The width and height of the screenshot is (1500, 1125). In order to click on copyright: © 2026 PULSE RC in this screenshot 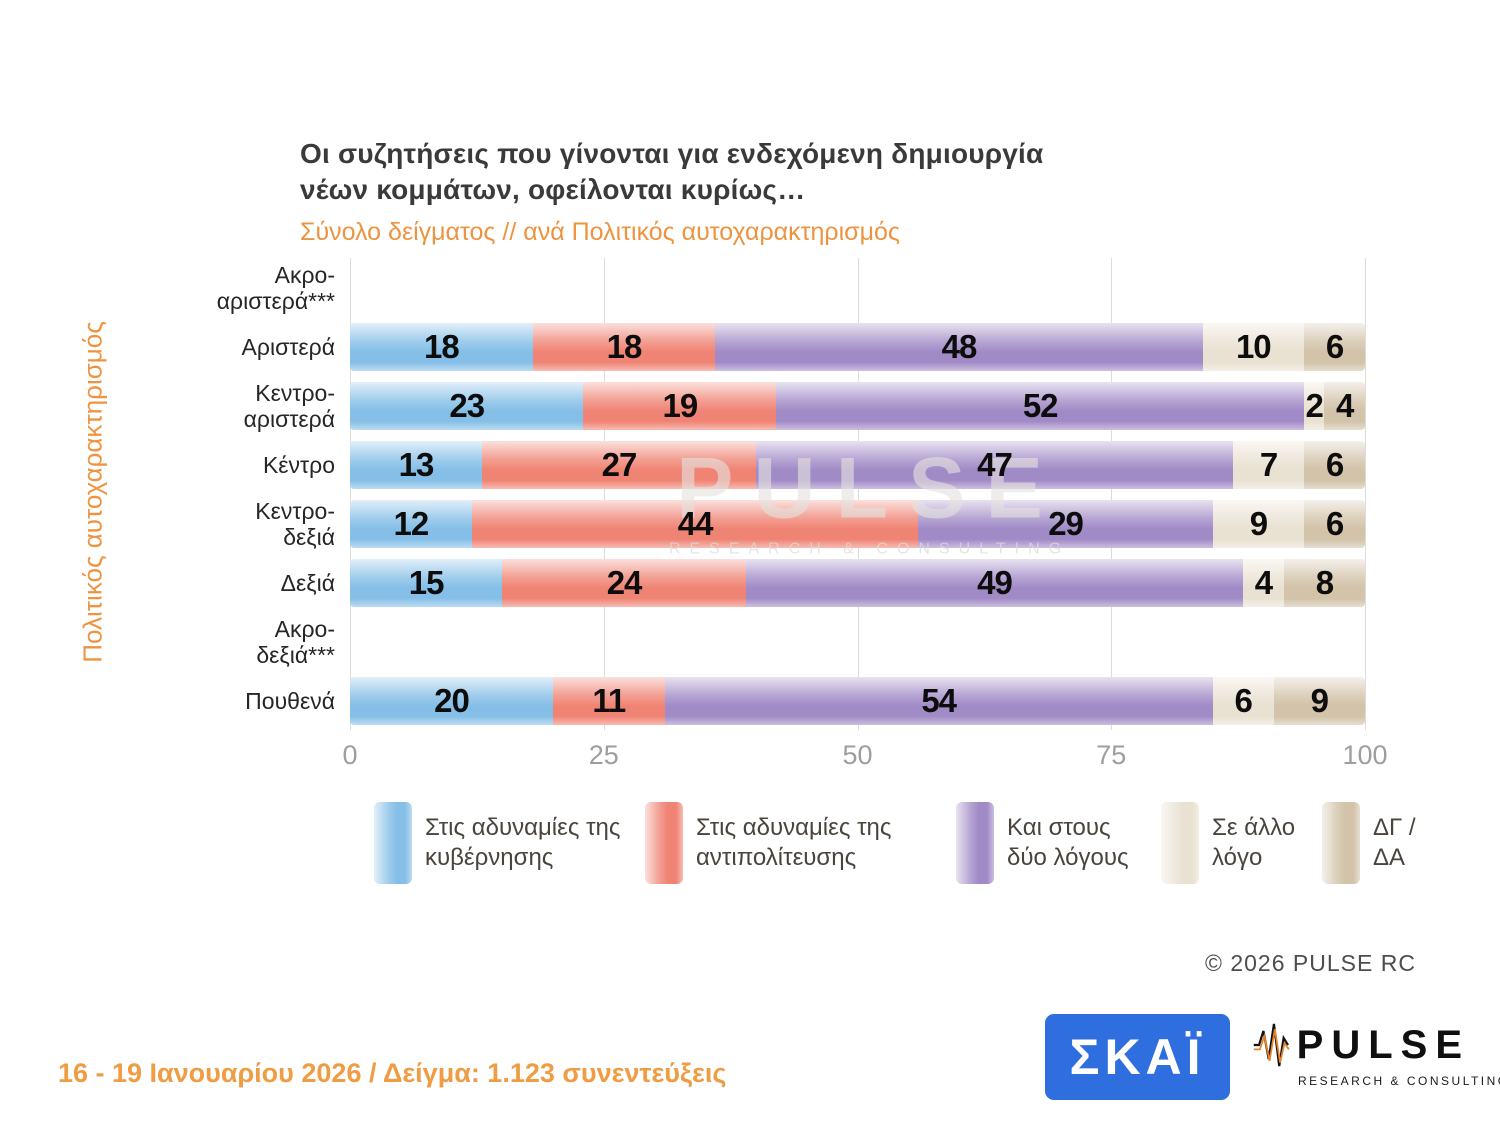, I will do `click(1310, 963)`.